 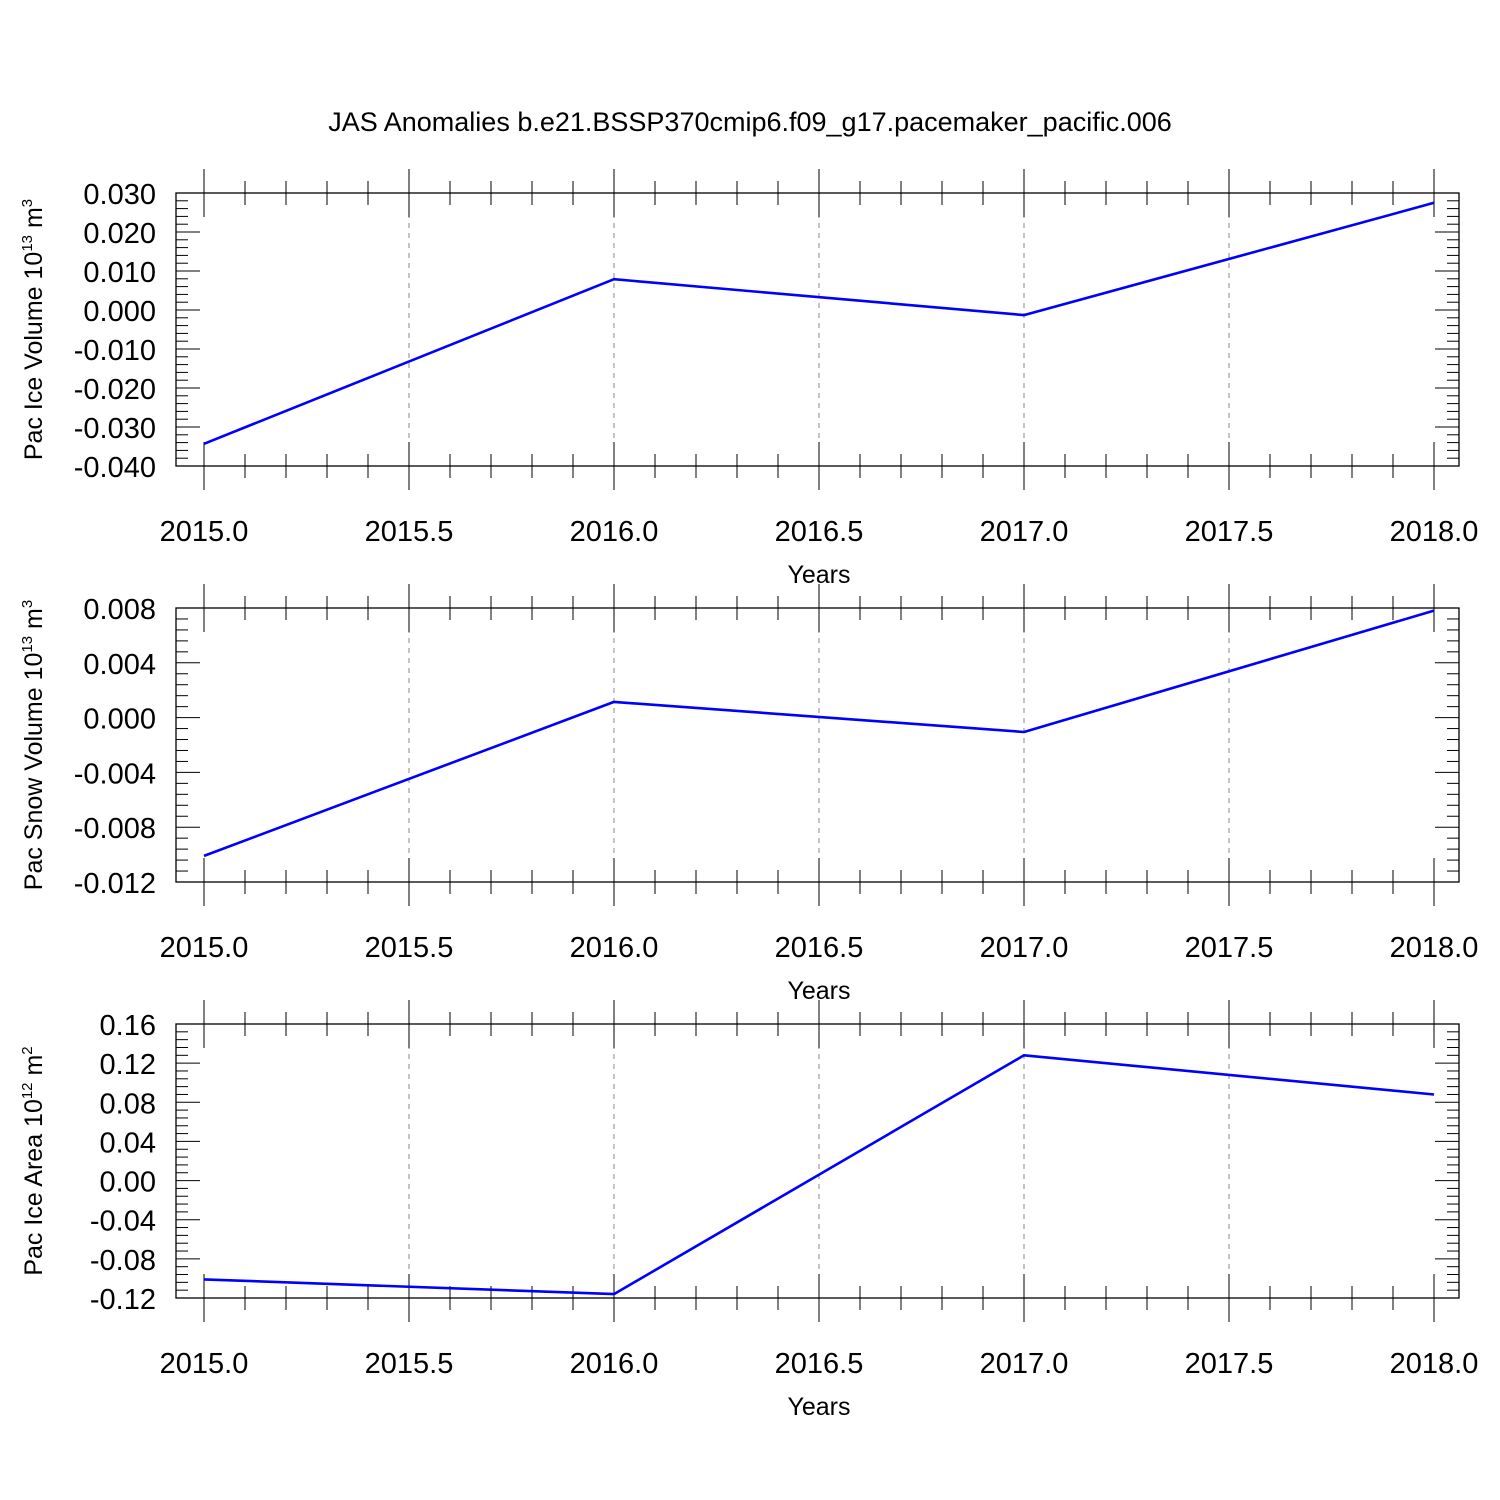 What do you see at coordinates (128, 1065) in the screenshot?
I see `y-tick-label: 0.12` at bounding box center [128, 1065].